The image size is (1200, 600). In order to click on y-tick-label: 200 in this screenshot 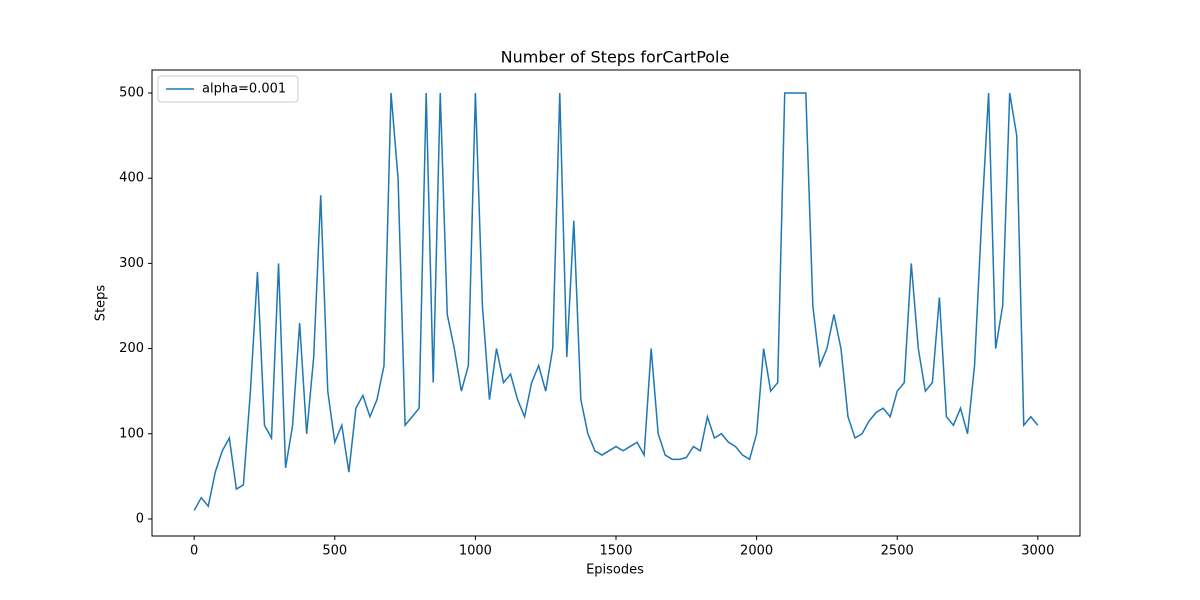, I will do `click(131, 348)`.